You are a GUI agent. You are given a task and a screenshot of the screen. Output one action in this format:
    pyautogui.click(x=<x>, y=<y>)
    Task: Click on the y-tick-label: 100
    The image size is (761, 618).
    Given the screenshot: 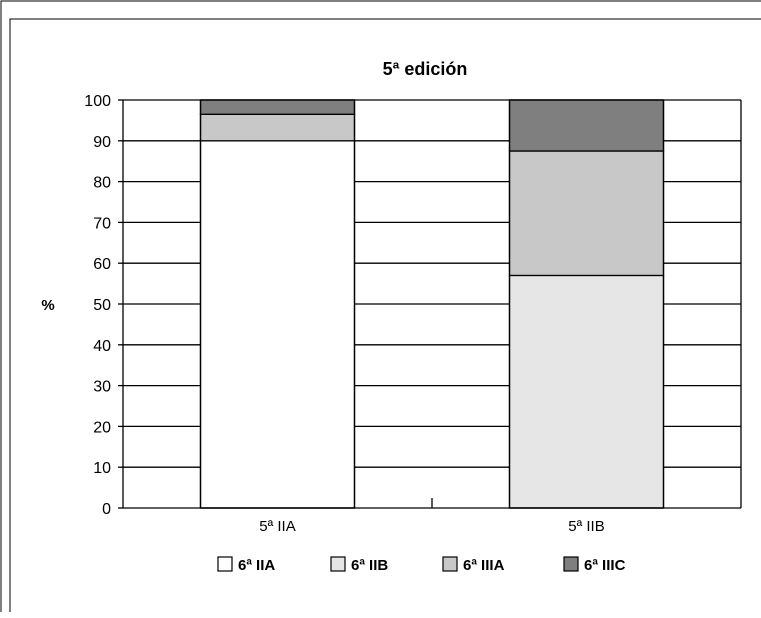 What is the action you would take?
    pyautogui.click(x=97, y=101)
    